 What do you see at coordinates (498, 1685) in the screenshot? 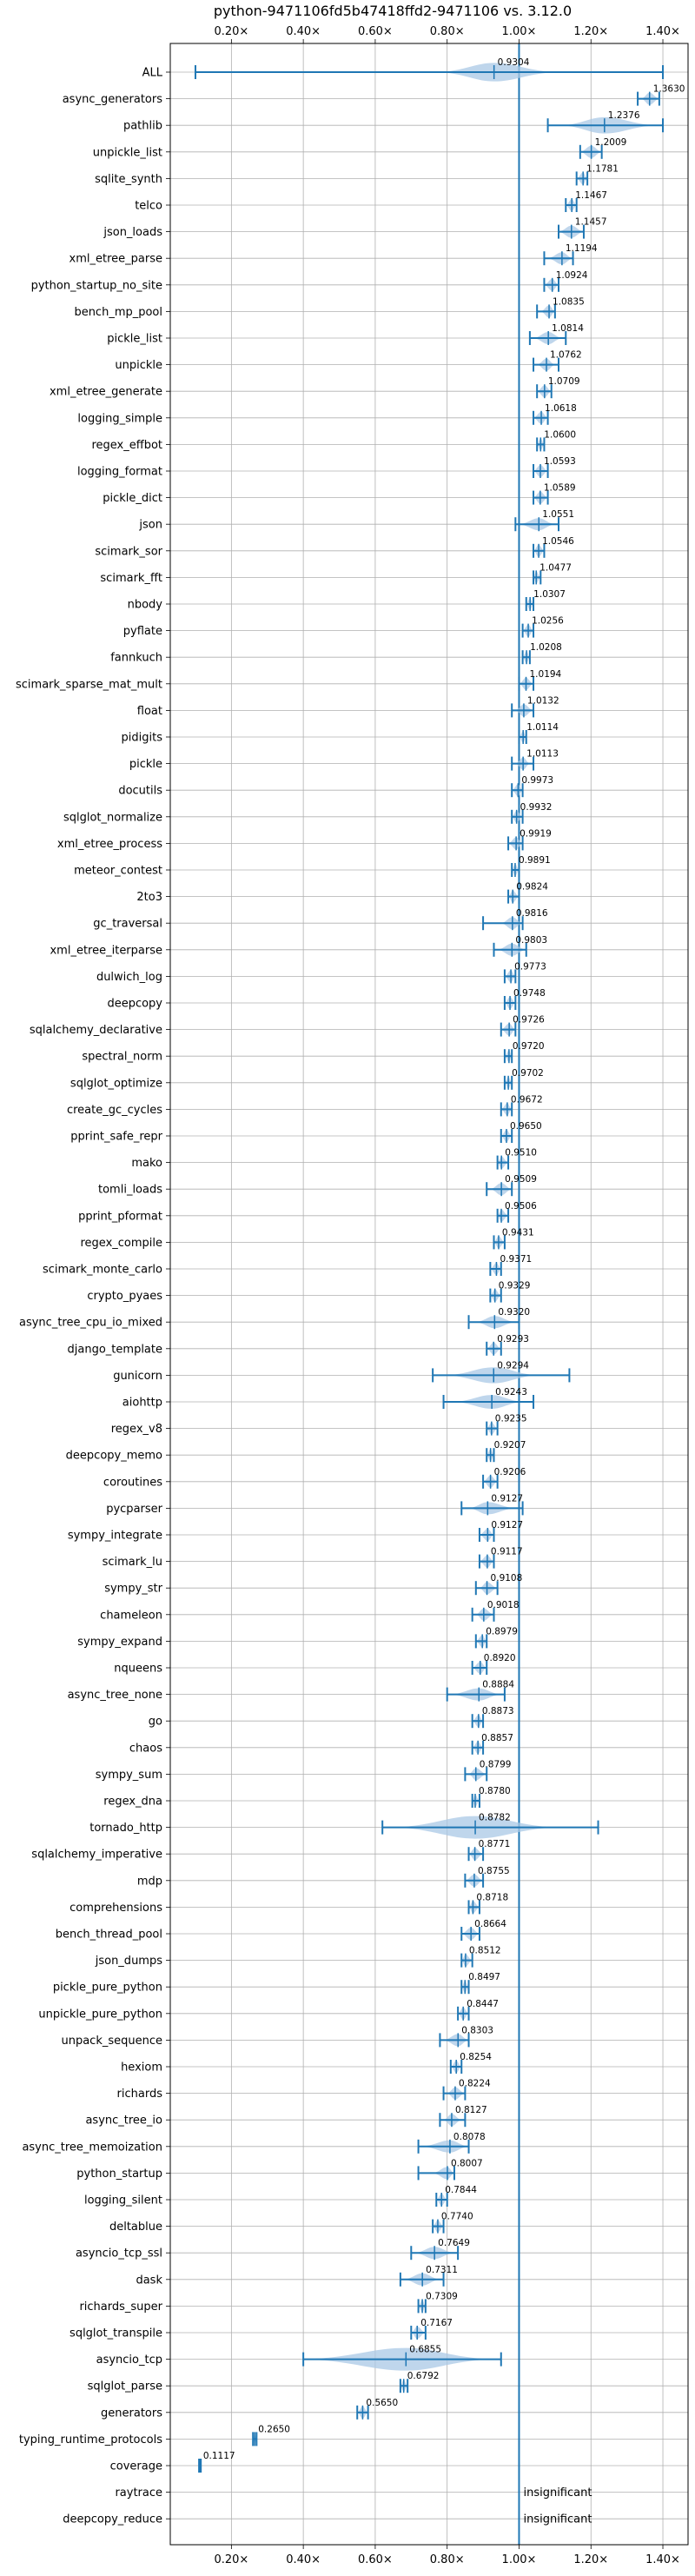
I see `value-label: 0.8884` at bounding box center [498, 1685].